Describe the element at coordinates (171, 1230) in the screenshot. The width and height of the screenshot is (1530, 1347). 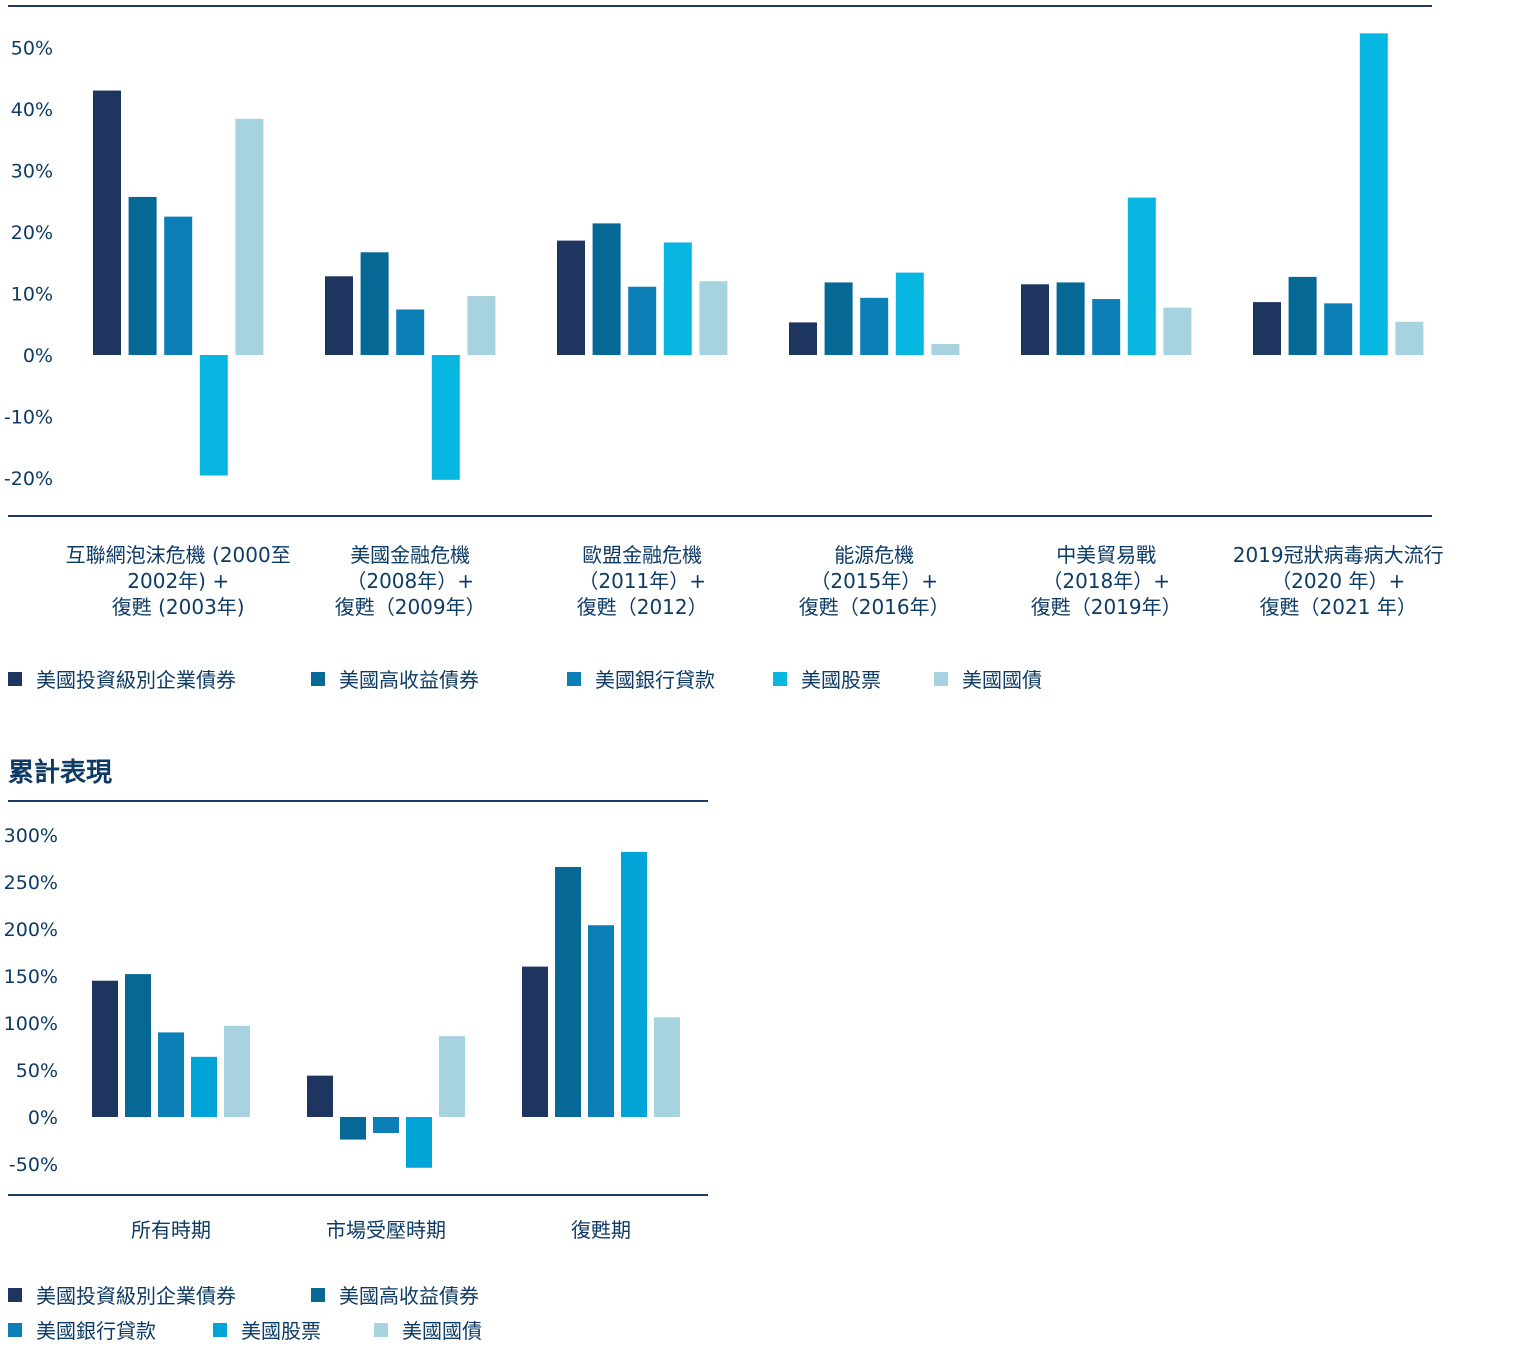
I see `category-label: 所有時期` at that location.